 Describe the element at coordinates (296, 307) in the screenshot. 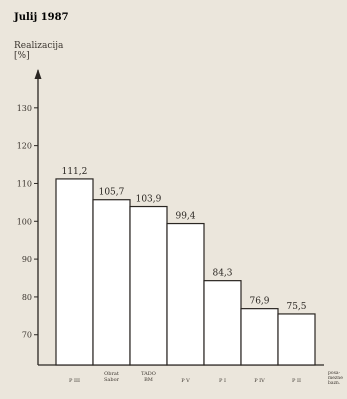

I see `bar-value-label: 75,5` at that location.